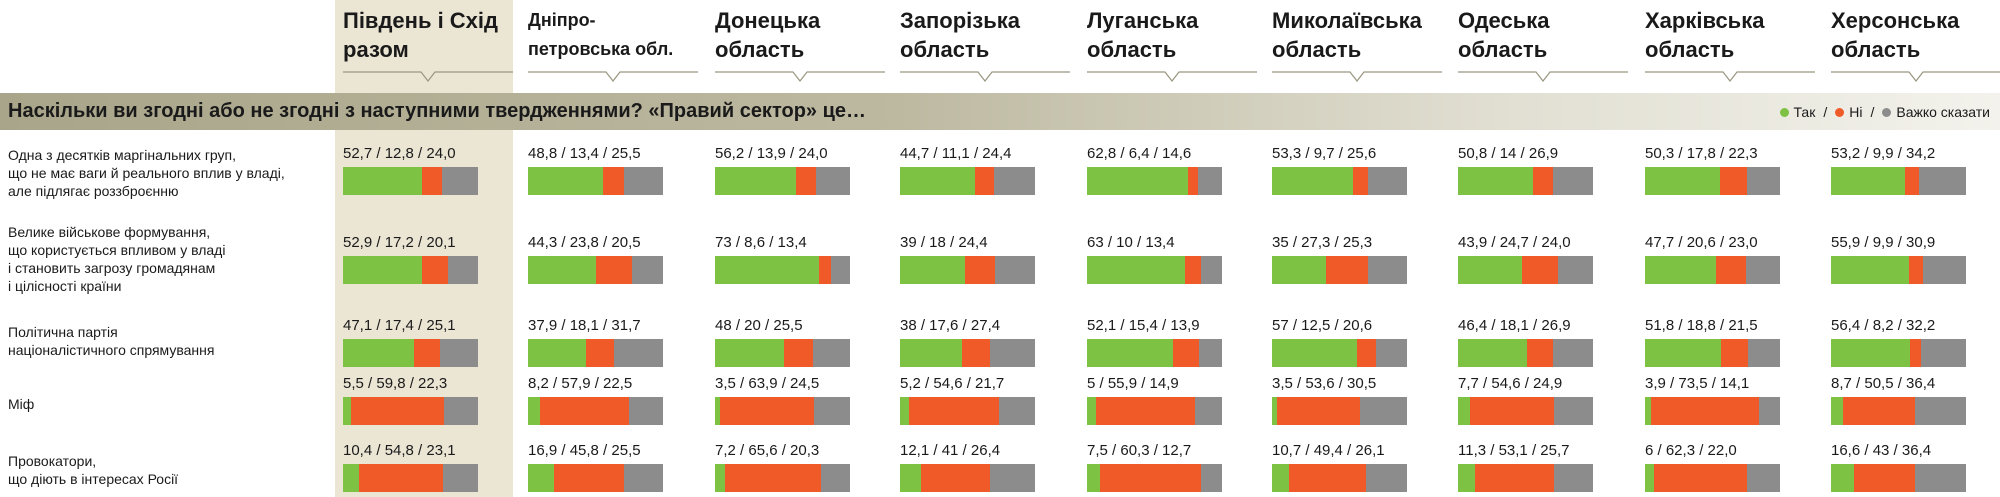  I want to click on data-label: 56,4 / 8,2 / 32,2, so click(1883, 325).